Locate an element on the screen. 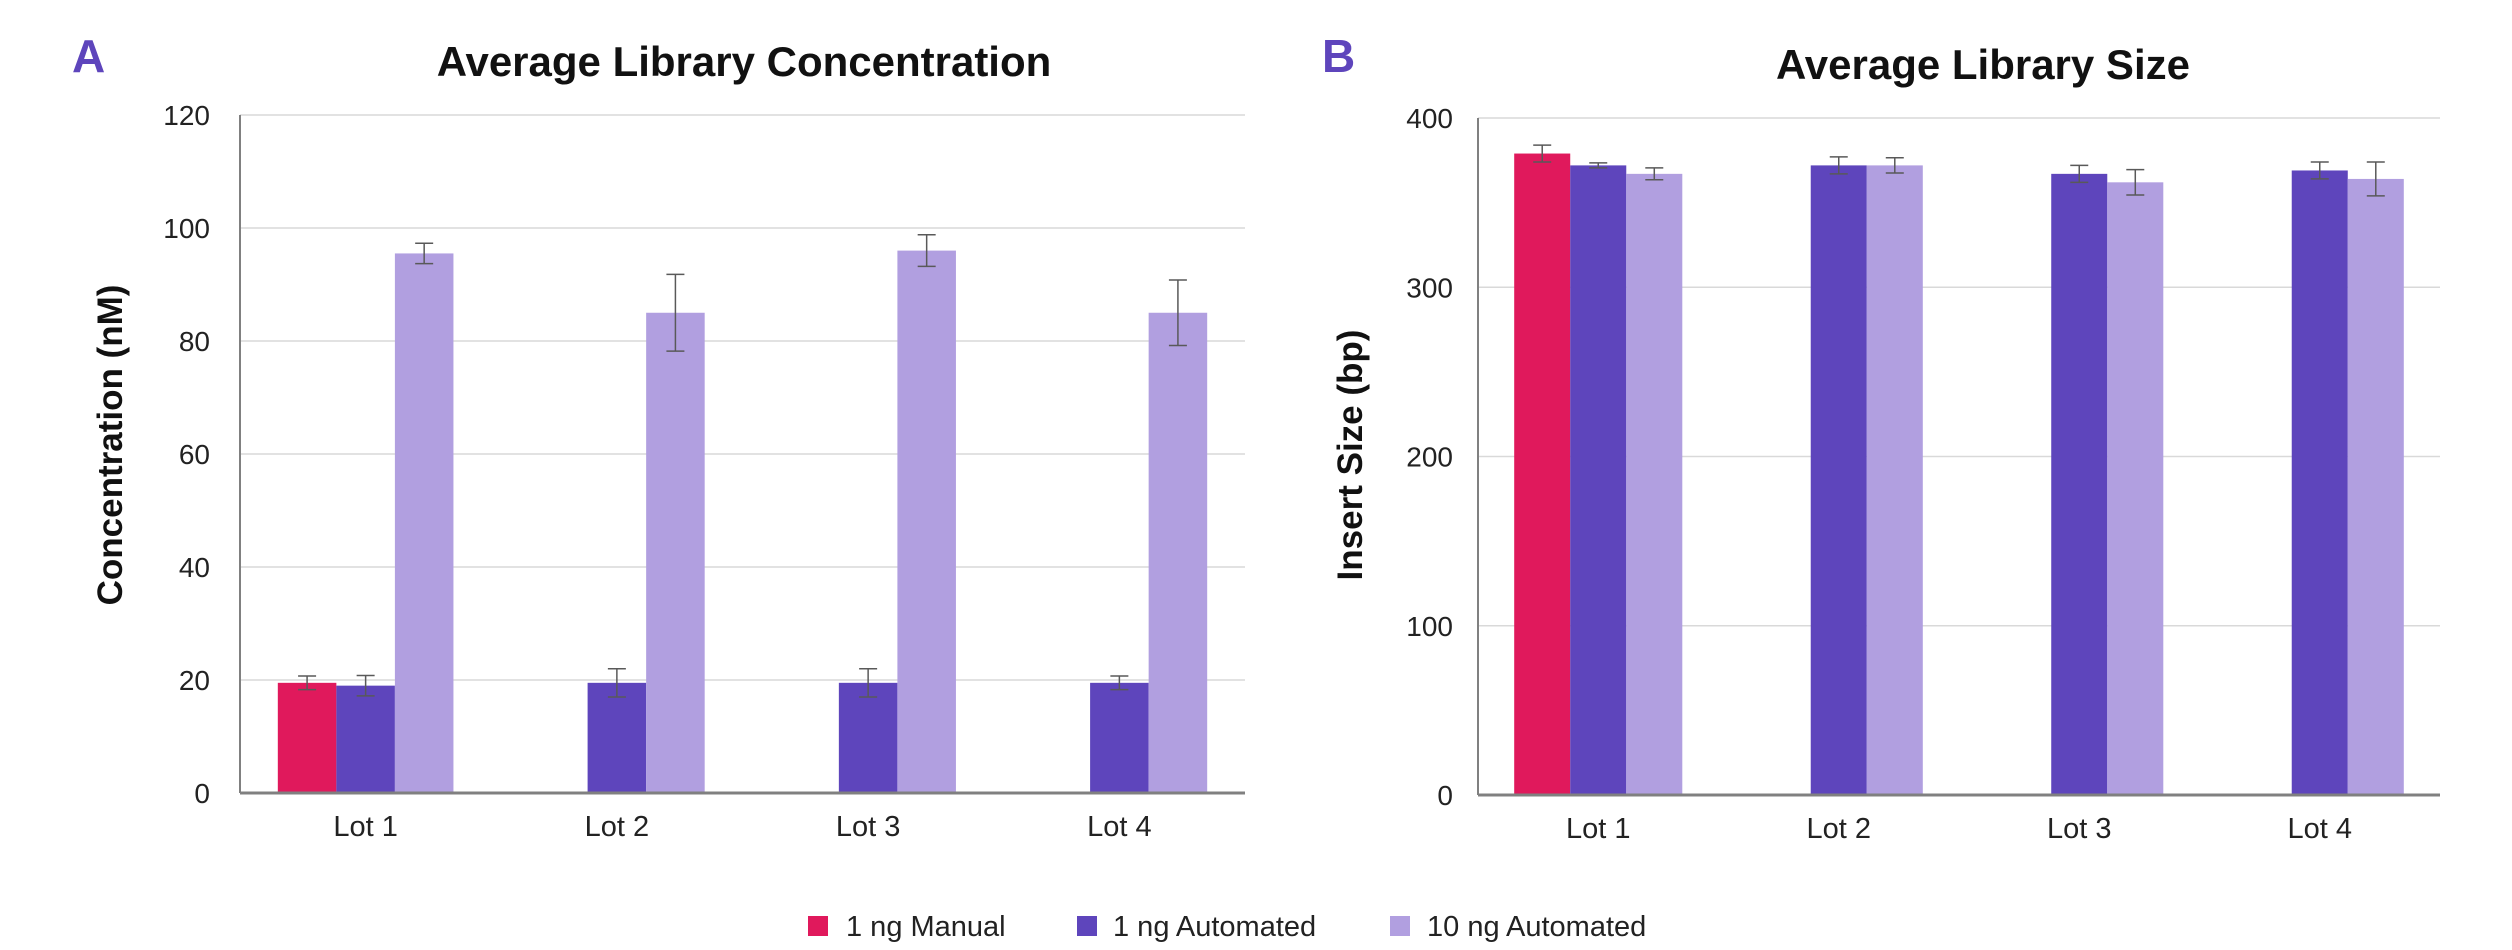 This screenshot has height=950, width=2512. panel-b-x-category-label: Lot 3 is located at coordinates (2079, 829).